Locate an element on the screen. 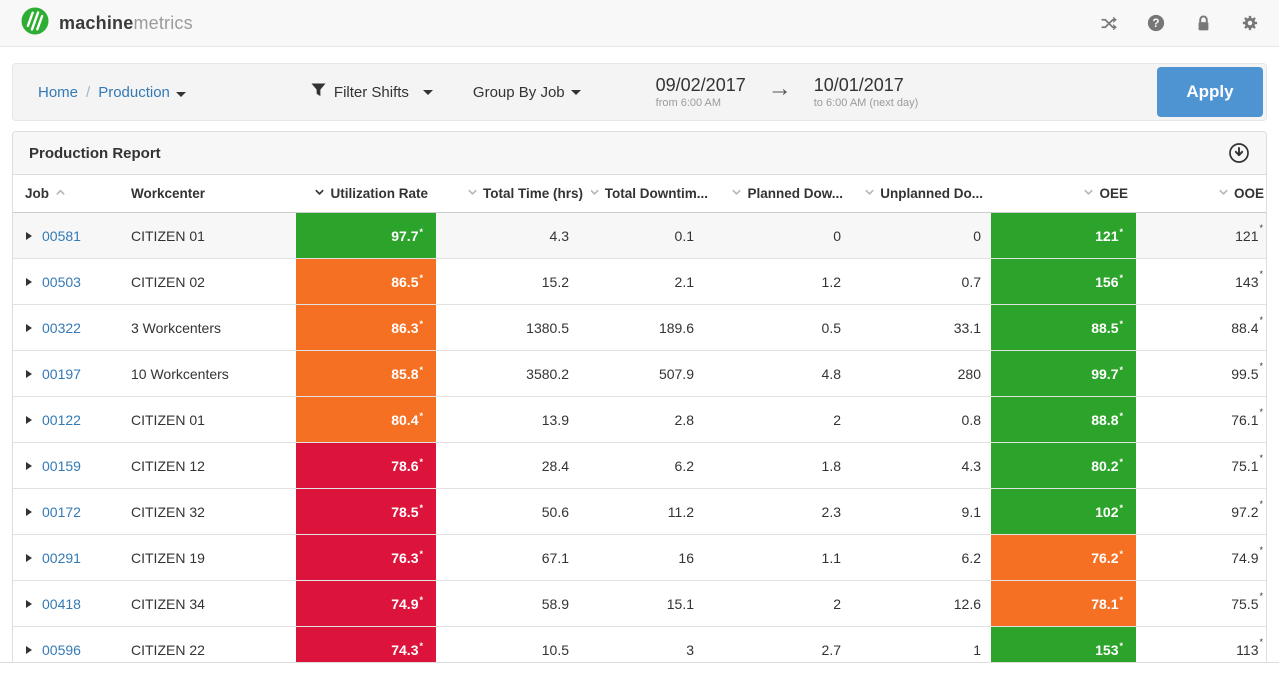 The height and width of the screenshot is (690, 1279). job-link: 00159 is located at coordinates (61, 465).